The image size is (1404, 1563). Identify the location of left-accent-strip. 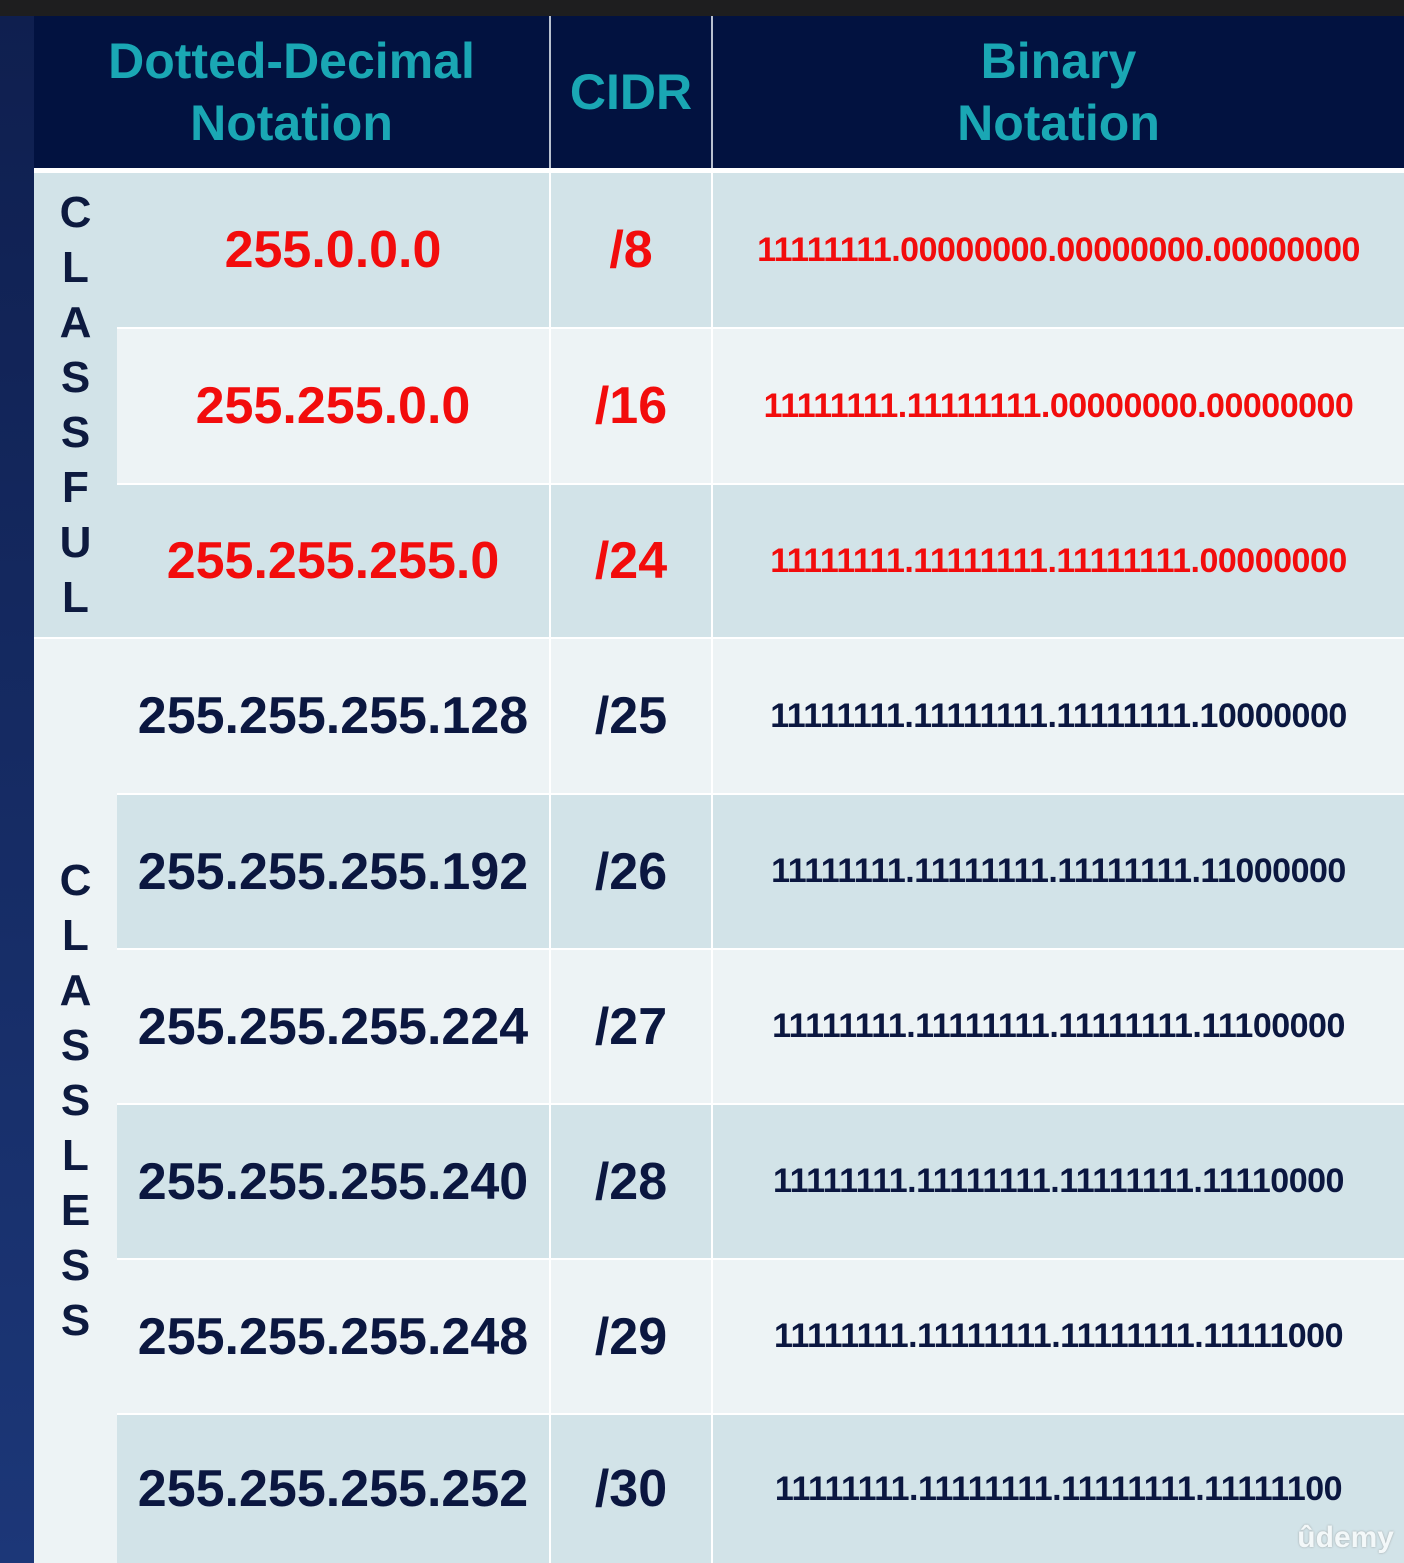
(17, 789).